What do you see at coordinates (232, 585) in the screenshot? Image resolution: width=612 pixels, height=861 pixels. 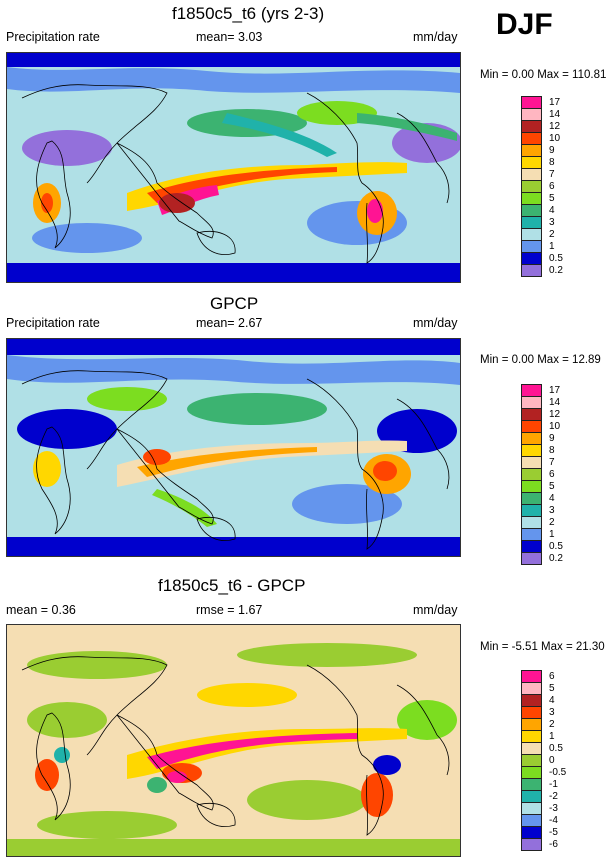 I see `panel-3-title: f1850c5_t6 - GPCP` at bounding box center [232, 585].